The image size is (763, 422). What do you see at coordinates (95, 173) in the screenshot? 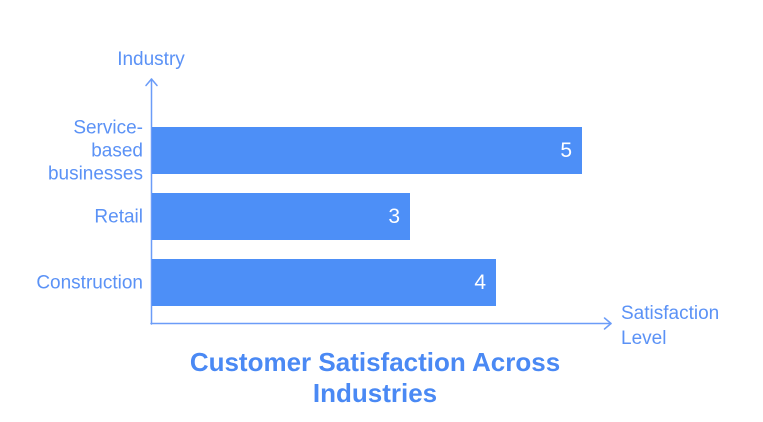
I see `category-label-line: businesses` at bounding box center [95, 173].